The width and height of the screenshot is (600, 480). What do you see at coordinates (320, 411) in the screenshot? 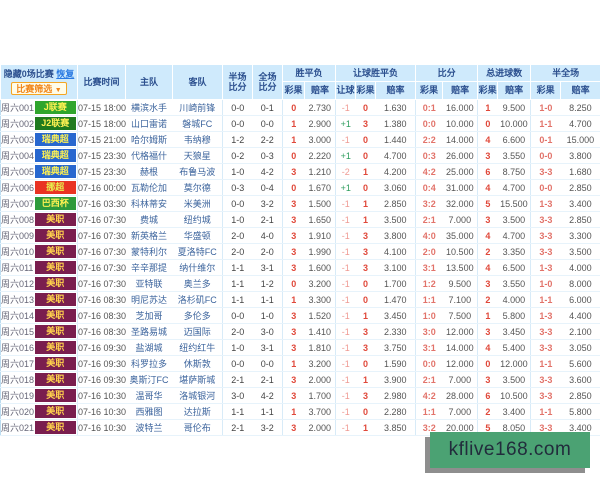
I see `wdl-odds: 3.700` at bounding box center [320, 411].